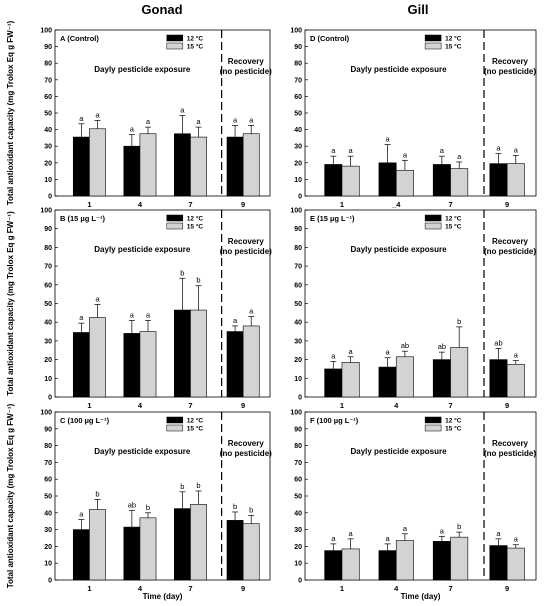  I want to click on x-tick-label: 4, so click(396, 405).